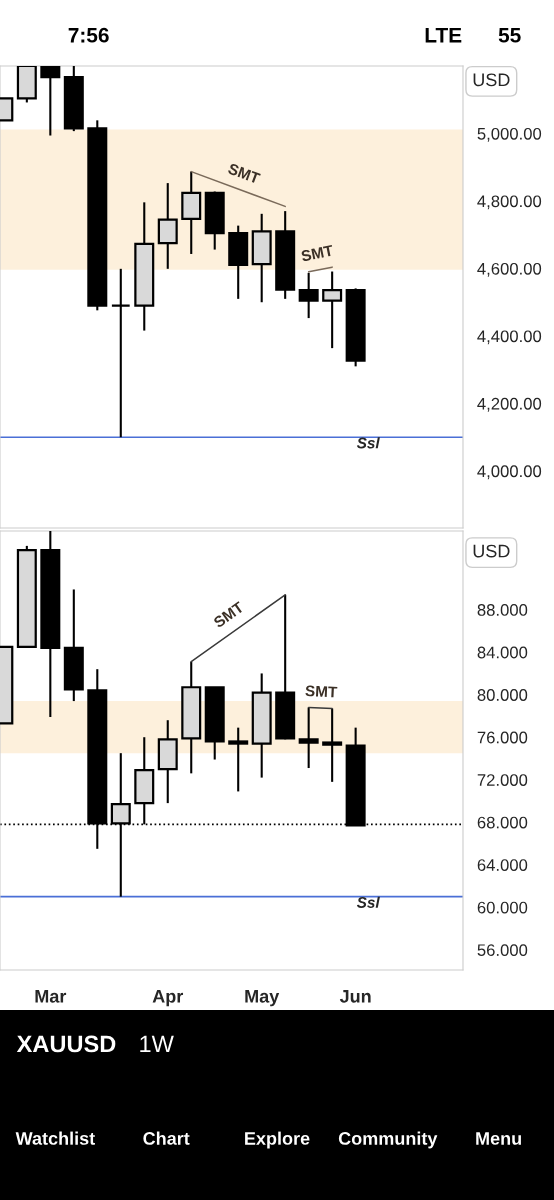  I want to click on y-tick-label: 88.000, so click(502, 610).